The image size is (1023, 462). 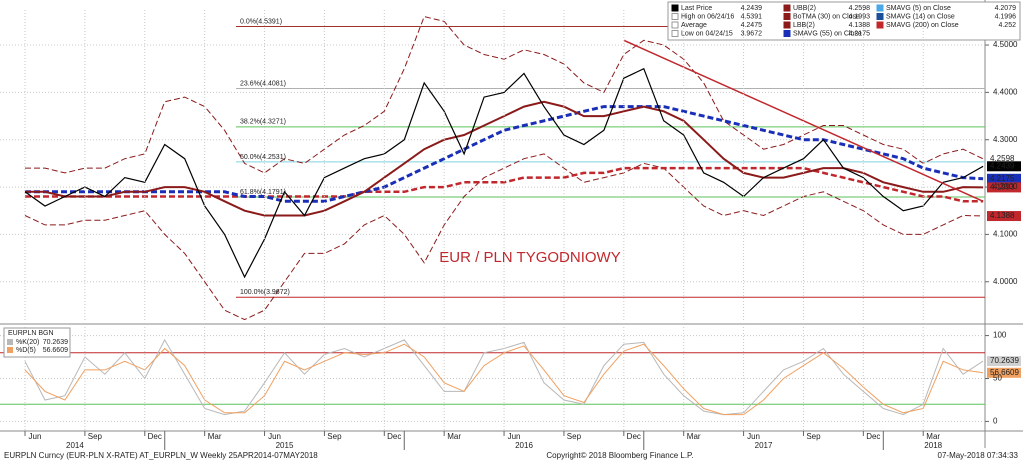 What do you see at coordinates (995, 421) in the screenshot?
I see `y-tick-label: 0` at bounding box center [995, 421].